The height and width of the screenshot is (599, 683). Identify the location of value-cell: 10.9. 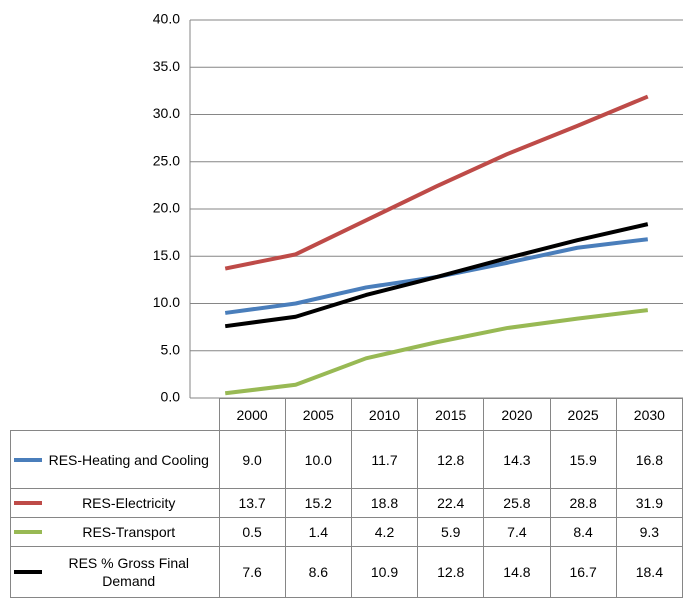
(384, 572).